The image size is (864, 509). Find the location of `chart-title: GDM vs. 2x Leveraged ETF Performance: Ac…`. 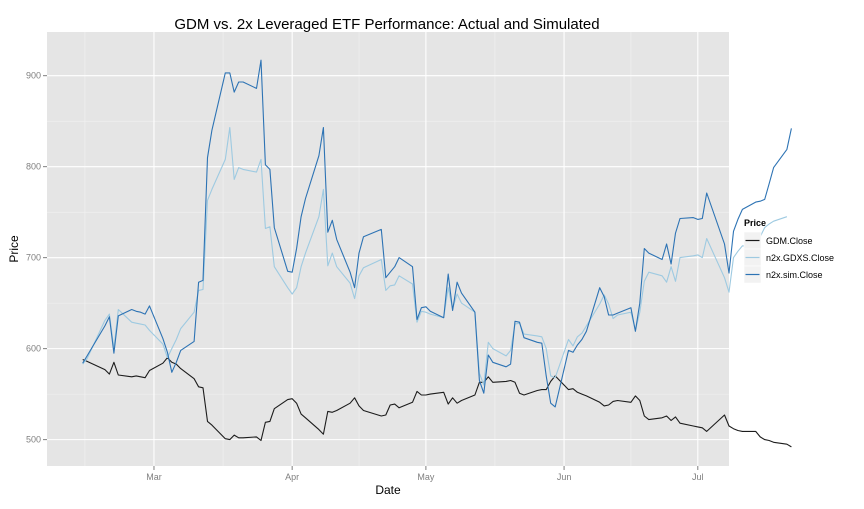

chart-title: GDM vs. 2x Leveraged ETF Performance: Ac… is located at coordinates (386, 24).